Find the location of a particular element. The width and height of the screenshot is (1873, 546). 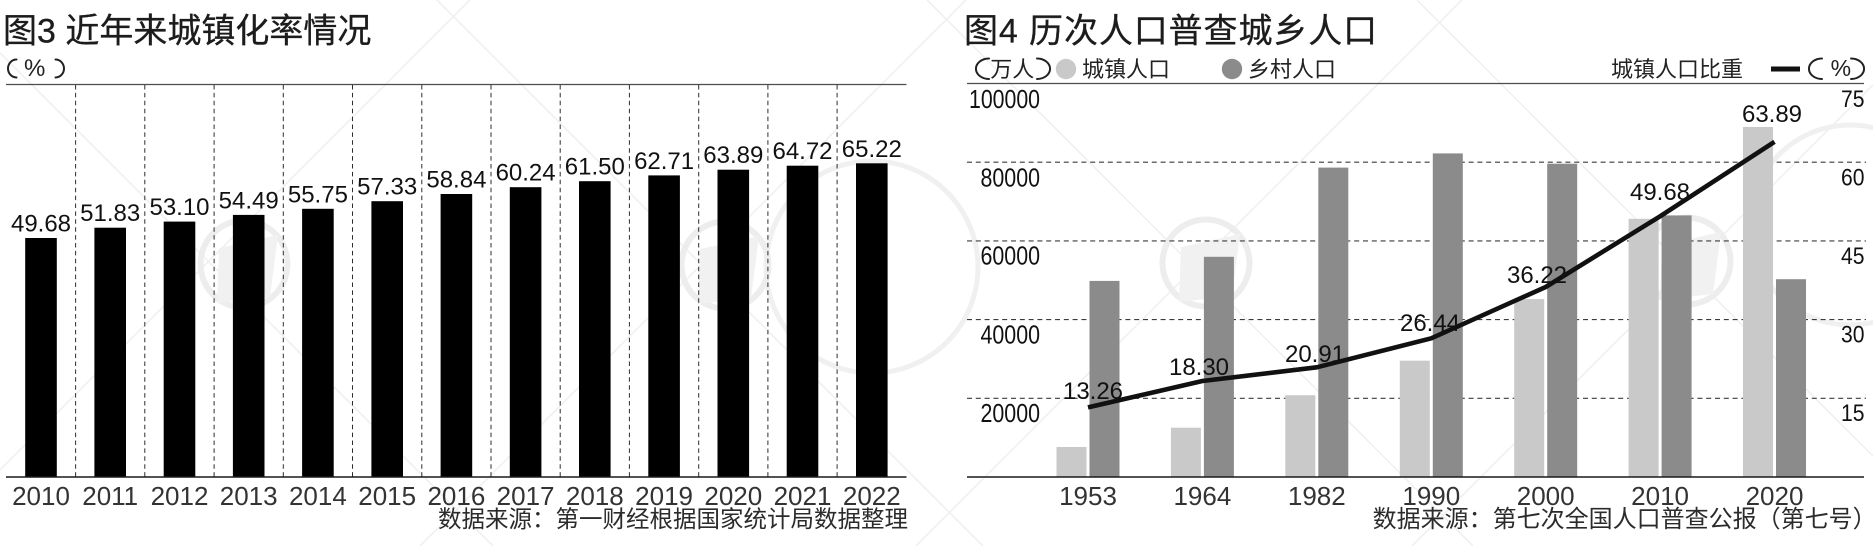

svg-text: 36.22 is located at coordinates (1537, 275).